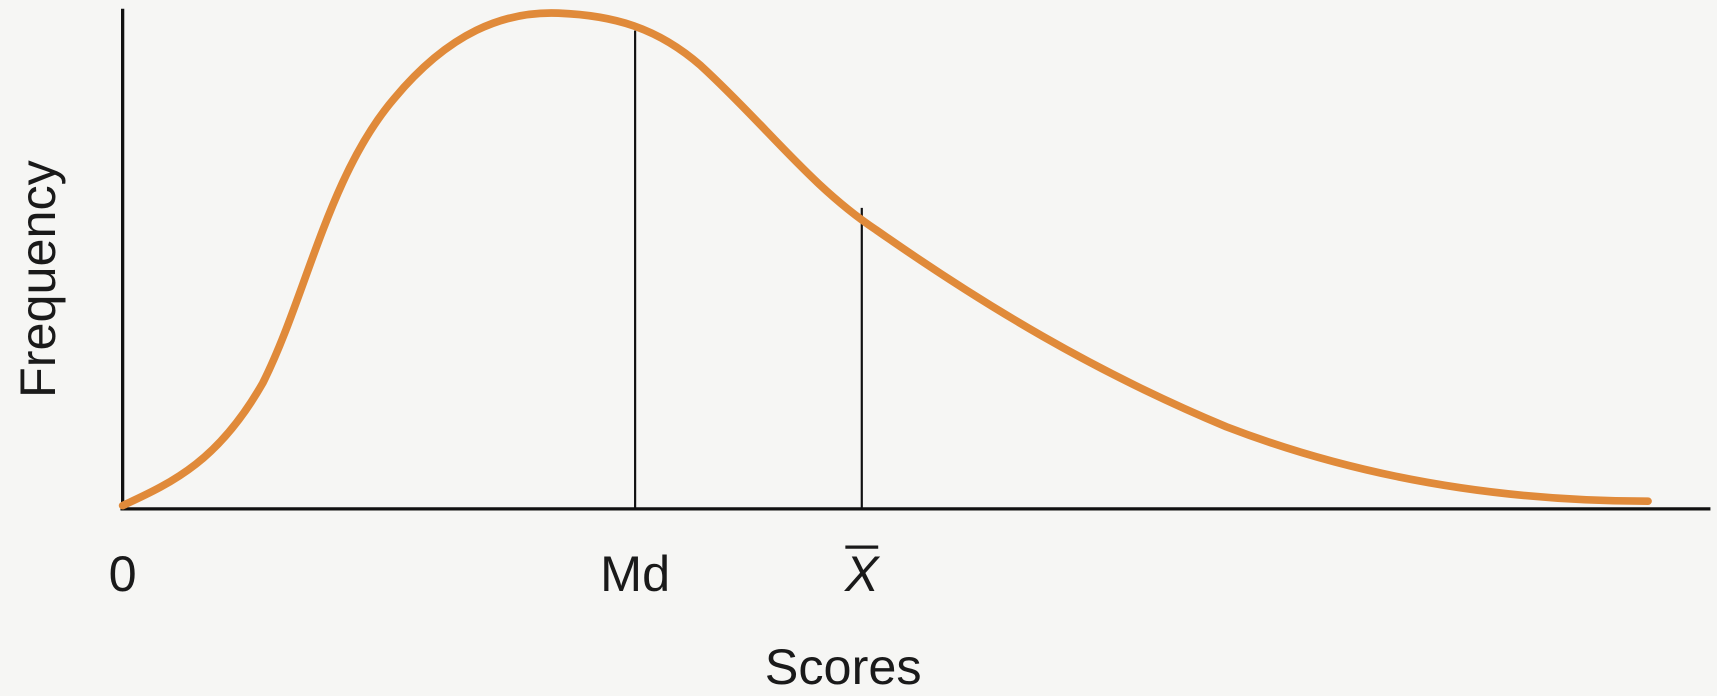  What do you see at coordinates (862, 573) in the screenshot?
I see `mean-label: X` at bounding box center [862, 573].